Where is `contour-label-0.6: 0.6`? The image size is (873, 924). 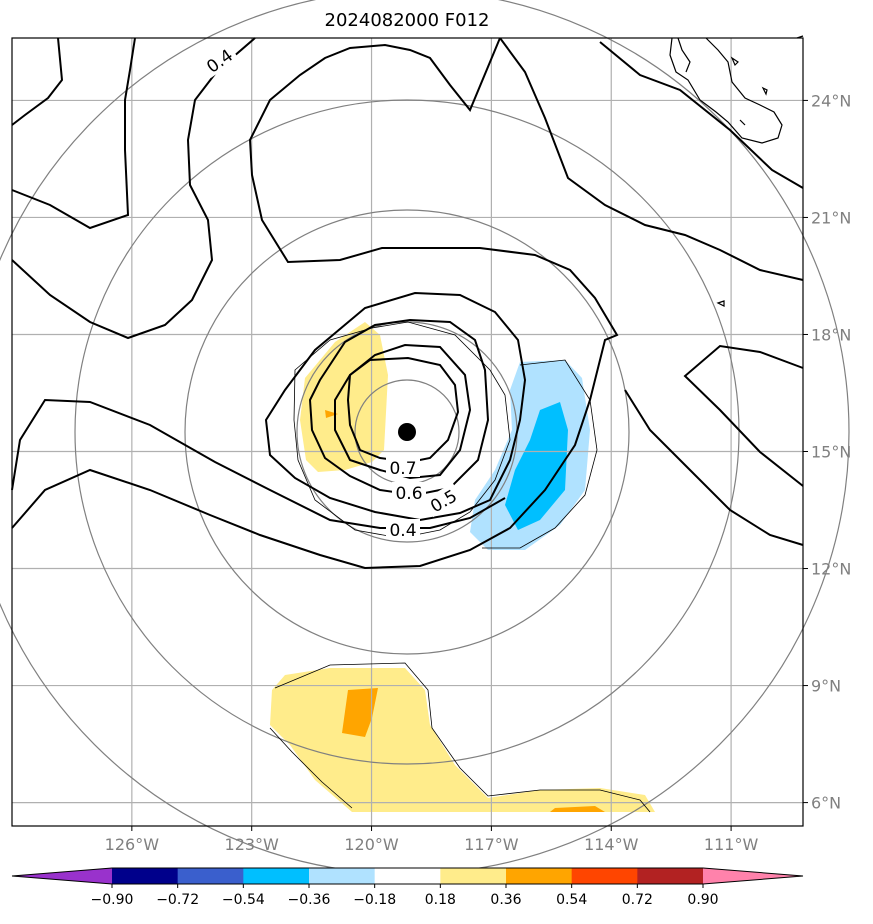
contour-label-0.6: 0.6 is located at coordinates (408, 494).